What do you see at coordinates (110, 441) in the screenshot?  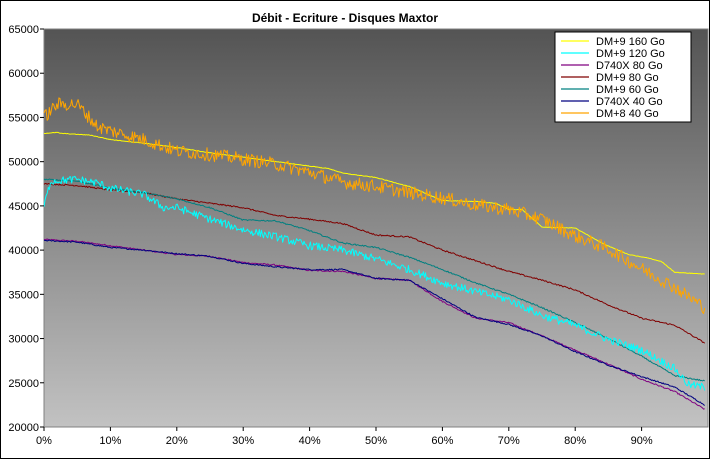 I see `x-tick-label: 10%` at bounding box center [110, 441].